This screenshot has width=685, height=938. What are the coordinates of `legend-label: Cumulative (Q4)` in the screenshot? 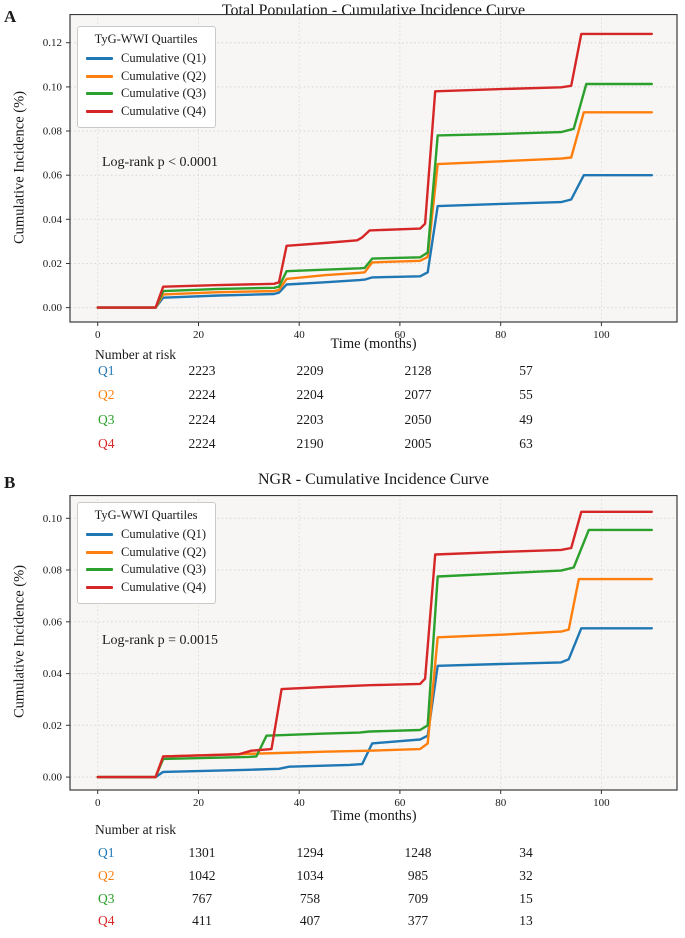 It's located at (164, 110).